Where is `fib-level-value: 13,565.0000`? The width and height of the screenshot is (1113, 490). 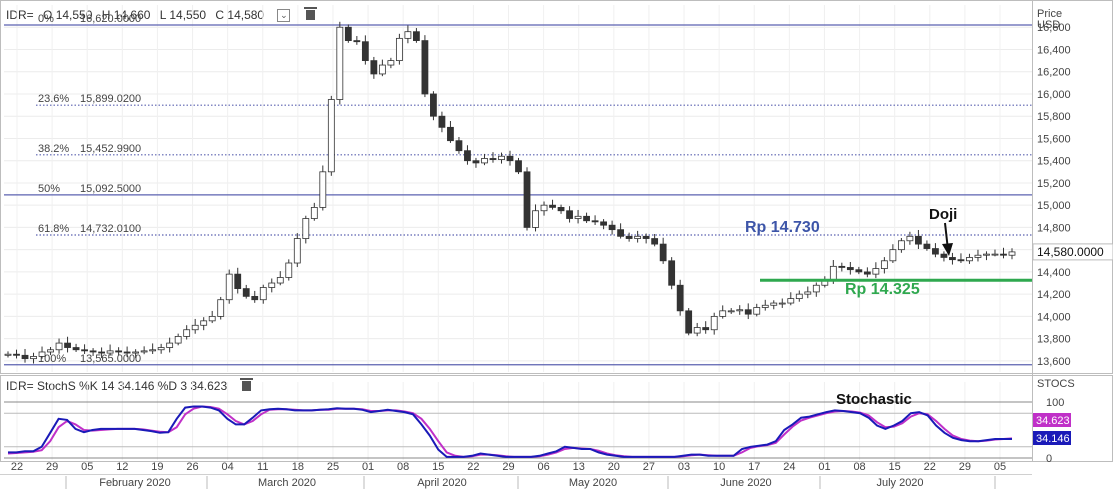 fib-level-value: 13,565.0000 is located at coordinates (110, 359).